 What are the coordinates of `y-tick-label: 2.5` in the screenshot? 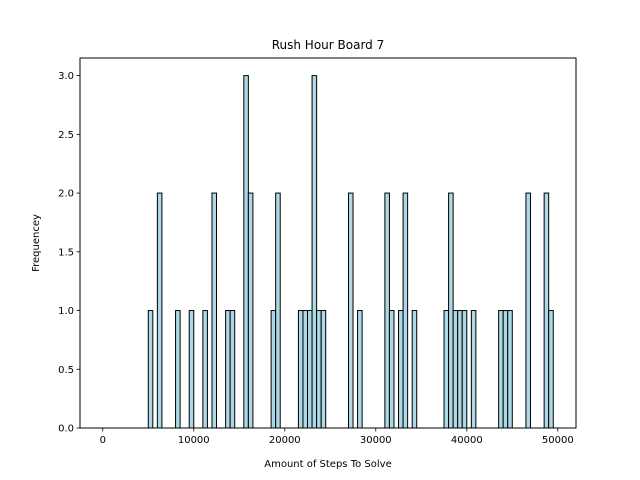 It's located at (66, 135).